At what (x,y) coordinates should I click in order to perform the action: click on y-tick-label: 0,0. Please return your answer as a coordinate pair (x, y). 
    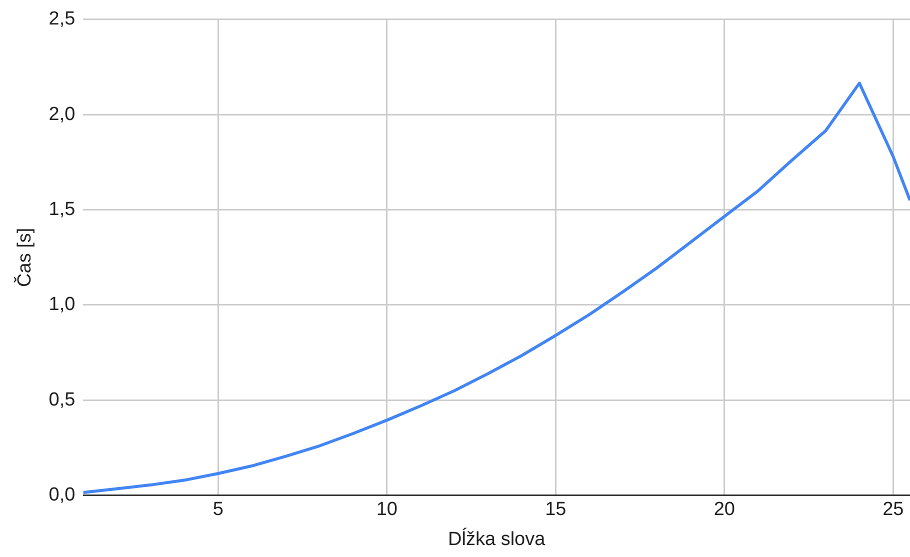
    Looking at the image, I should click on (62, 495).